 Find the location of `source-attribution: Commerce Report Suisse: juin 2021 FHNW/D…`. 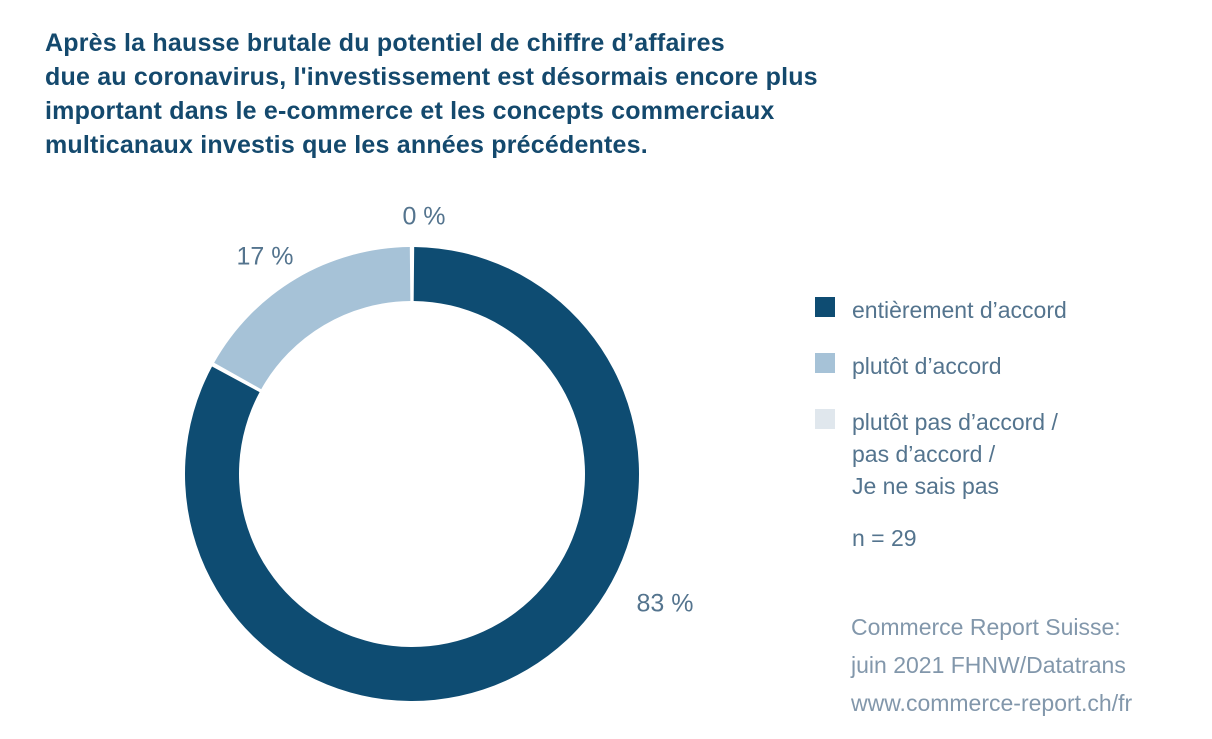

source-attribution: Commerce Report Suisse: juin 2021 FHNW/D… is located at coordinates (992, 665).